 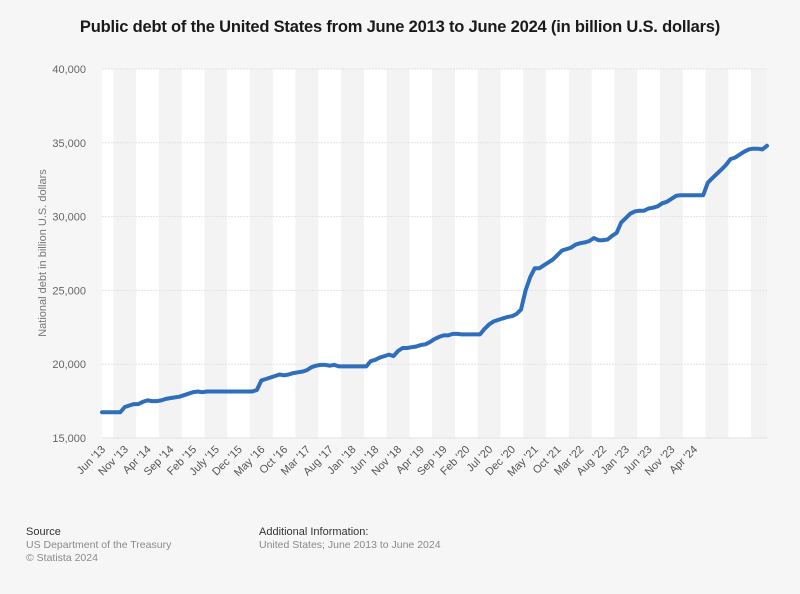 I want to click on additional-info-heading: Additional Information:, so click(x=314, y=532).